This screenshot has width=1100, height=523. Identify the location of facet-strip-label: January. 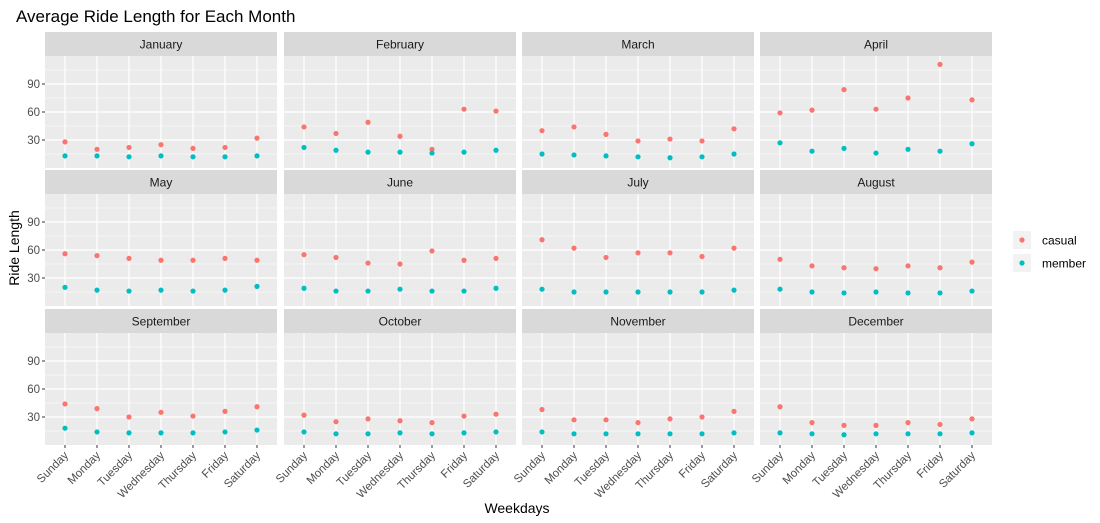
(161, 45).